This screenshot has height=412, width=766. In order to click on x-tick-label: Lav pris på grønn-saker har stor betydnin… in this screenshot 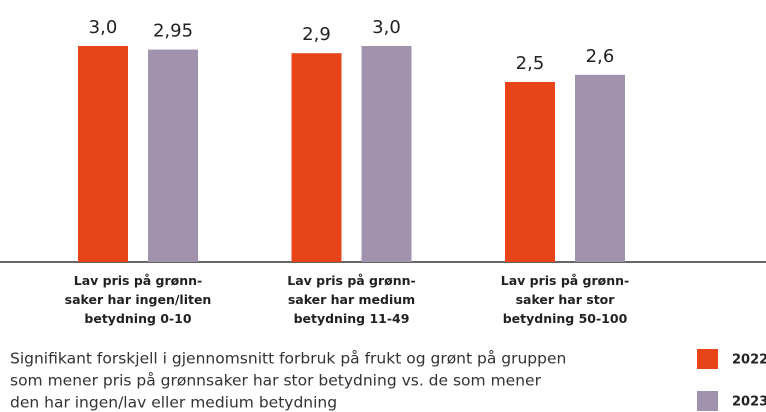, I will do `click(565, 299)`.